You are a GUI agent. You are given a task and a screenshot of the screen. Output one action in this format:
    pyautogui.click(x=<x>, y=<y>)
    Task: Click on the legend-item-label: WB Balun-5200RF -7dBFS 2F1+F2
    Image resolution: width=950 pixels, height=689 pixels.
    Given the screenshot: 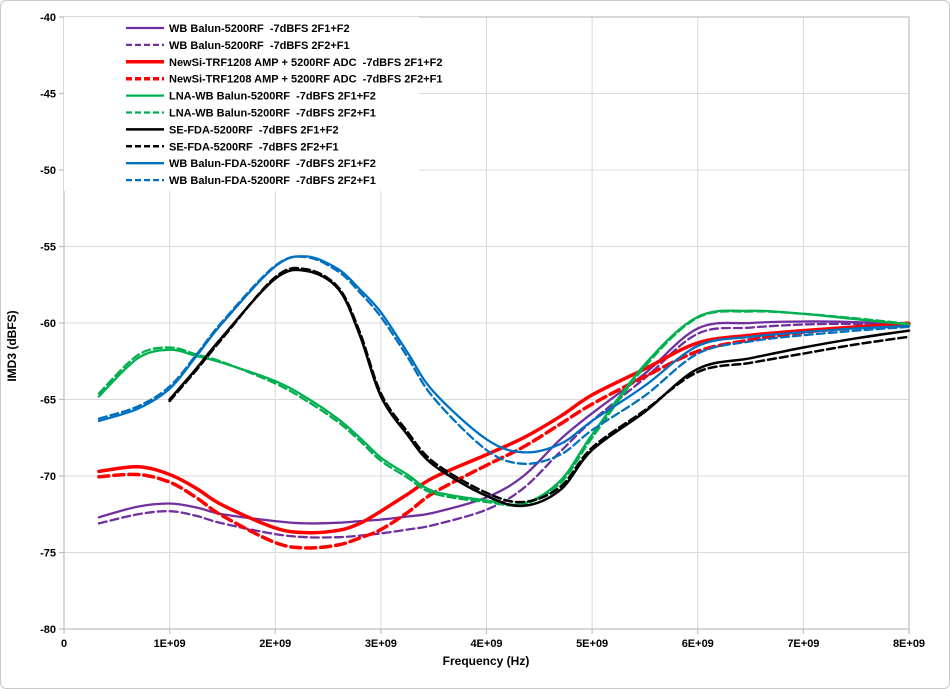 What is the action you would take?
    pyautogui.click(x=259, y=29)
    